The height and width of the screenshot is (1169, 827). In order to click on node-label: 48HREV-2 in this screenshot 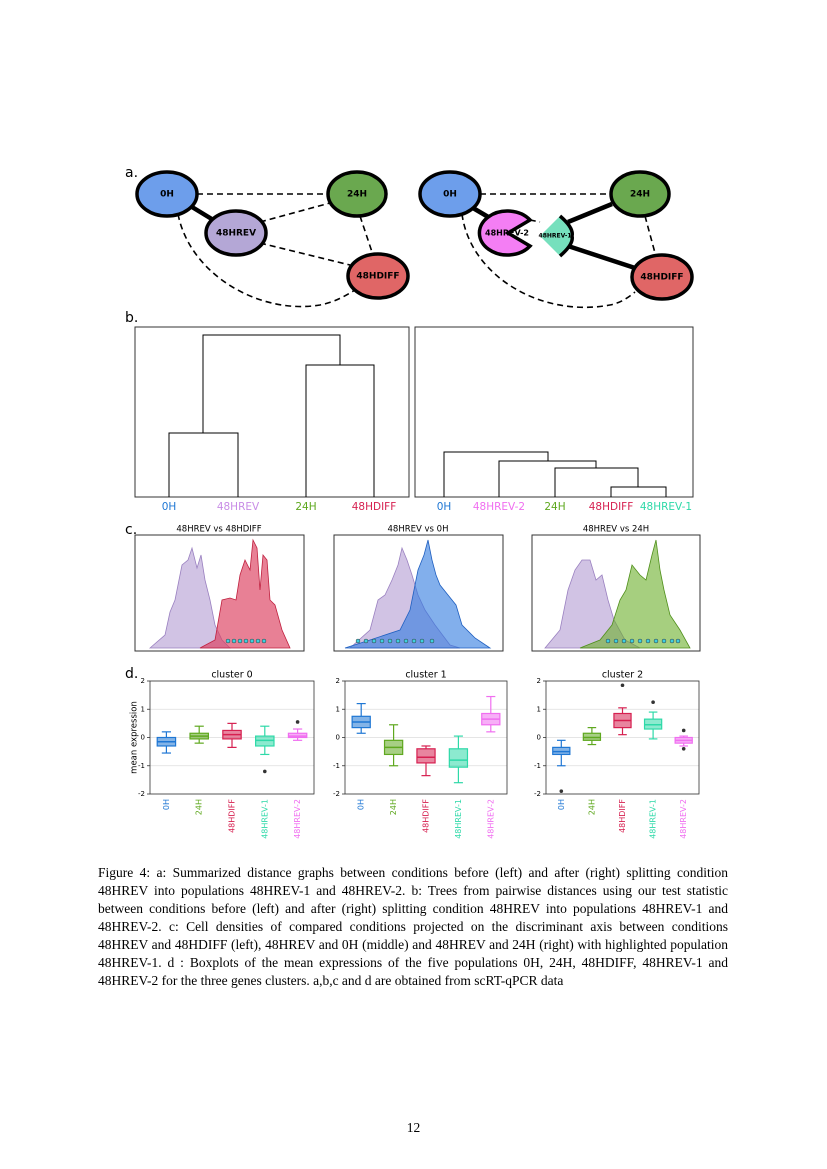, I will do `click(507, 233)`.